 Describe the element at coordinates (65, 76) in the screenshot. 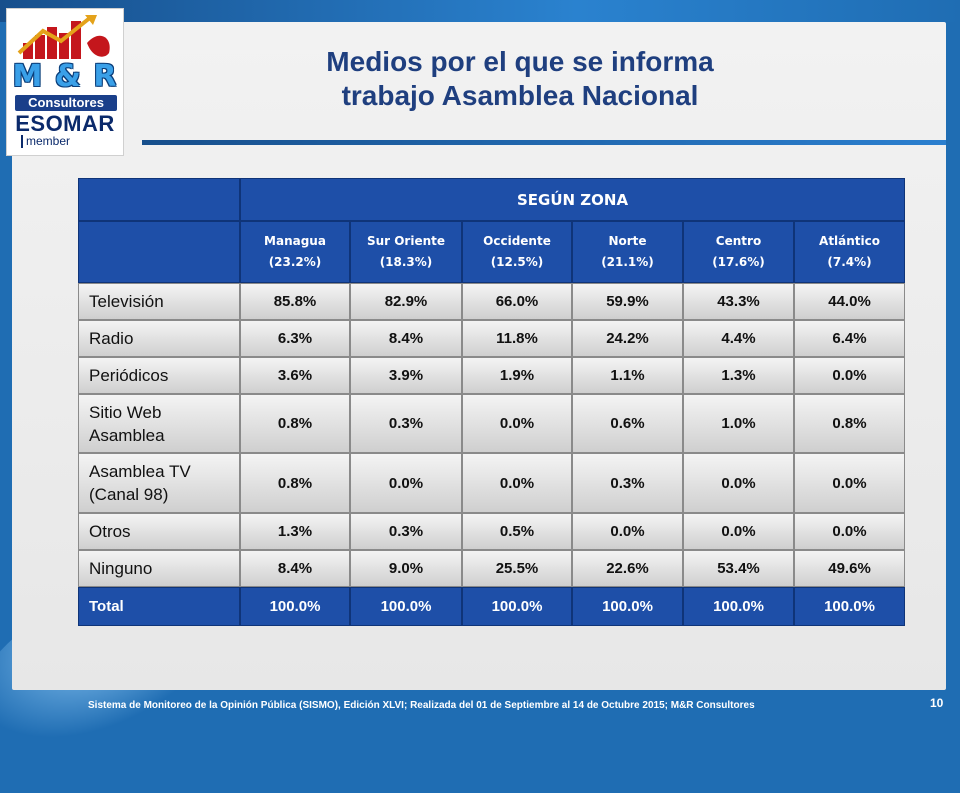

I see `logo-brand: M & R` at that location.